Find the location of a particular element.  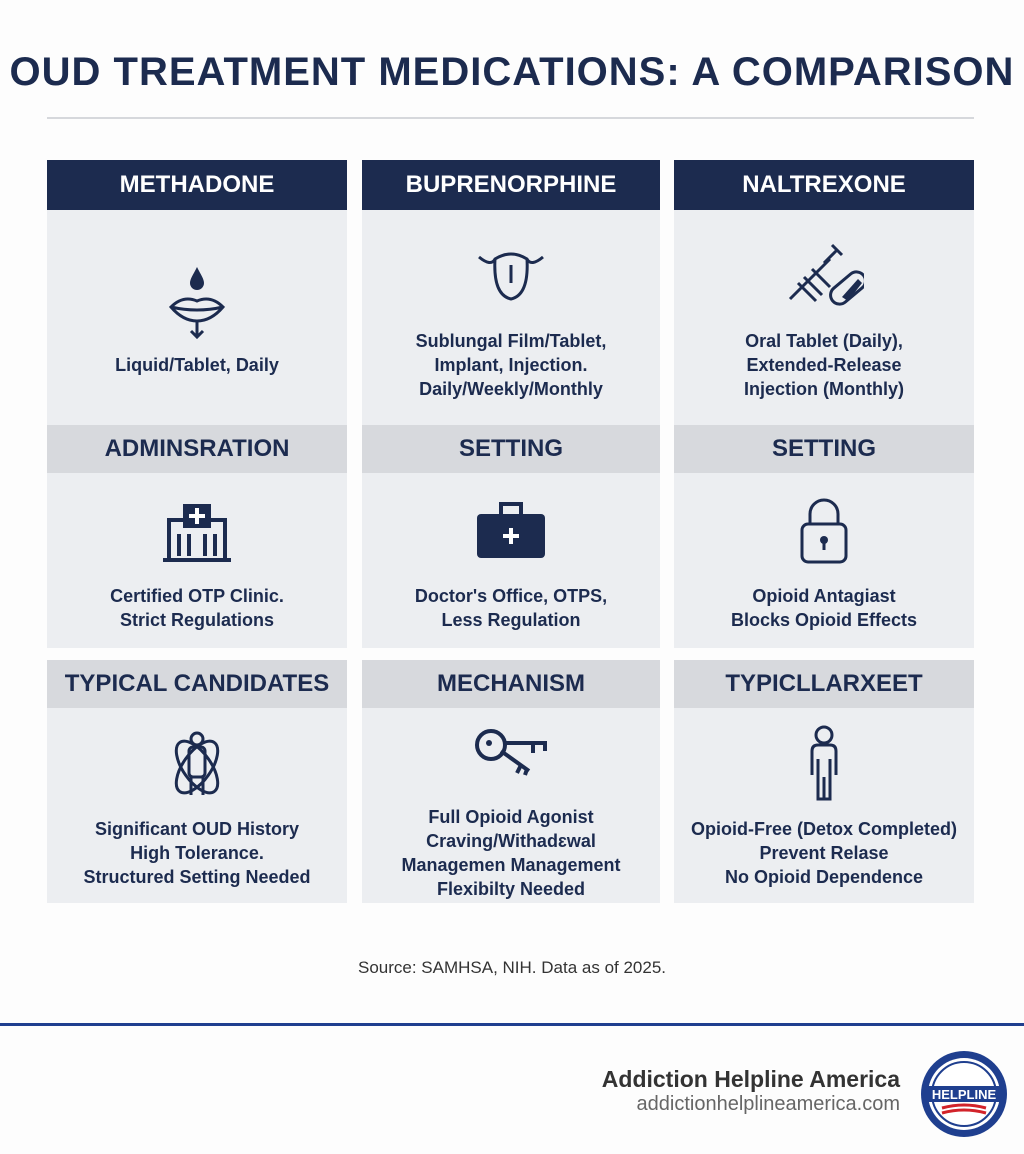

clinic-building-icon is located at coordinates (197, 532).